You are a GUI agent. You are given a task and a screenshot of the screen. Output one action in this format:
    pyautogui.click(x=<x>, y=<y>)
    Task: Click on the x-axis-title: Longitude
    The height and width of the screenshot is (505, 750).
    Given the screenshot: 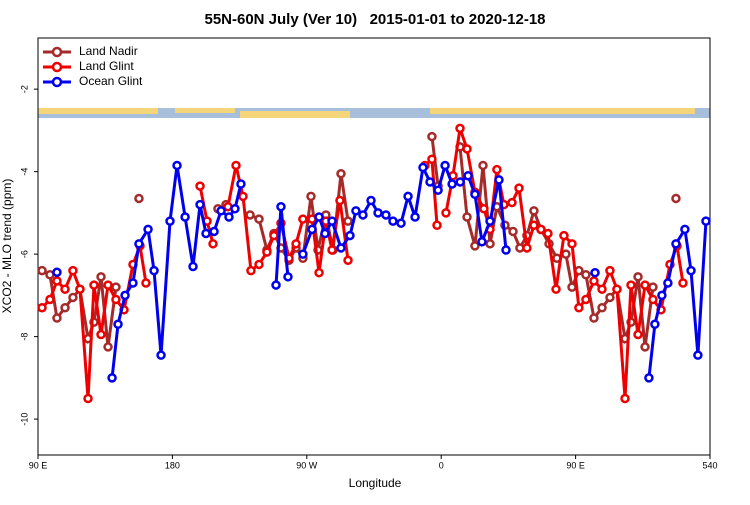 What is the action you would take?
    pyautogui.click(x=375, y=483)
    